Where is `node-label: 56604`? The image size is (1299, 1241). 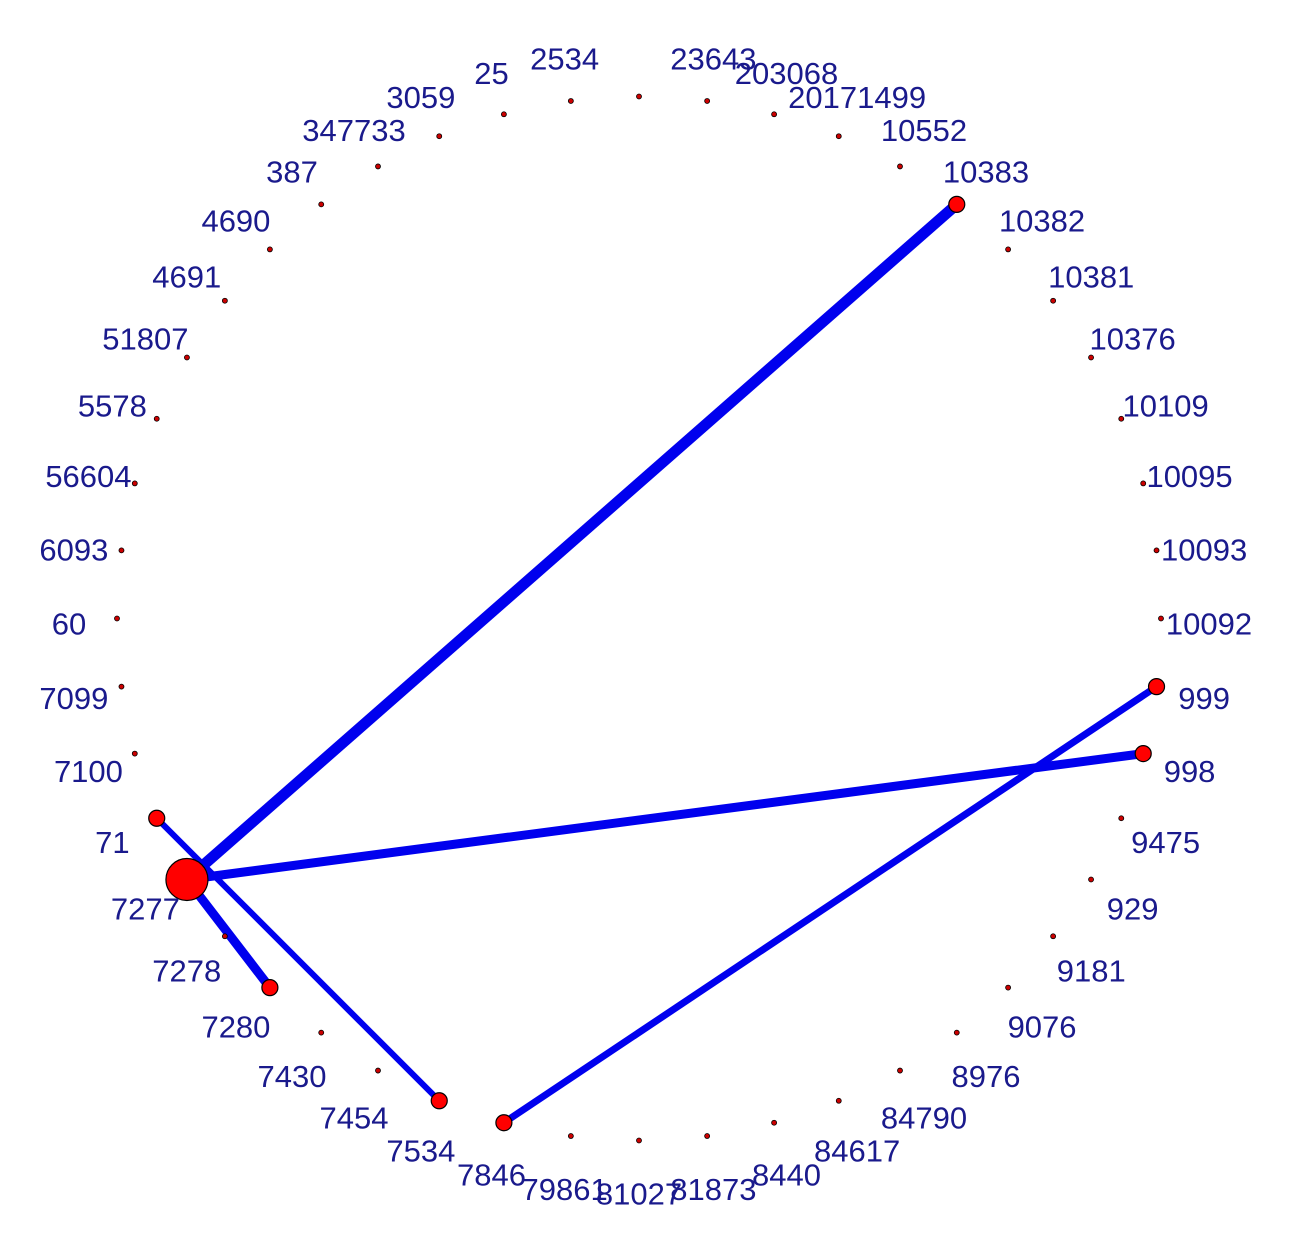 node-label: 56604 is located at coordinates (88, 476).